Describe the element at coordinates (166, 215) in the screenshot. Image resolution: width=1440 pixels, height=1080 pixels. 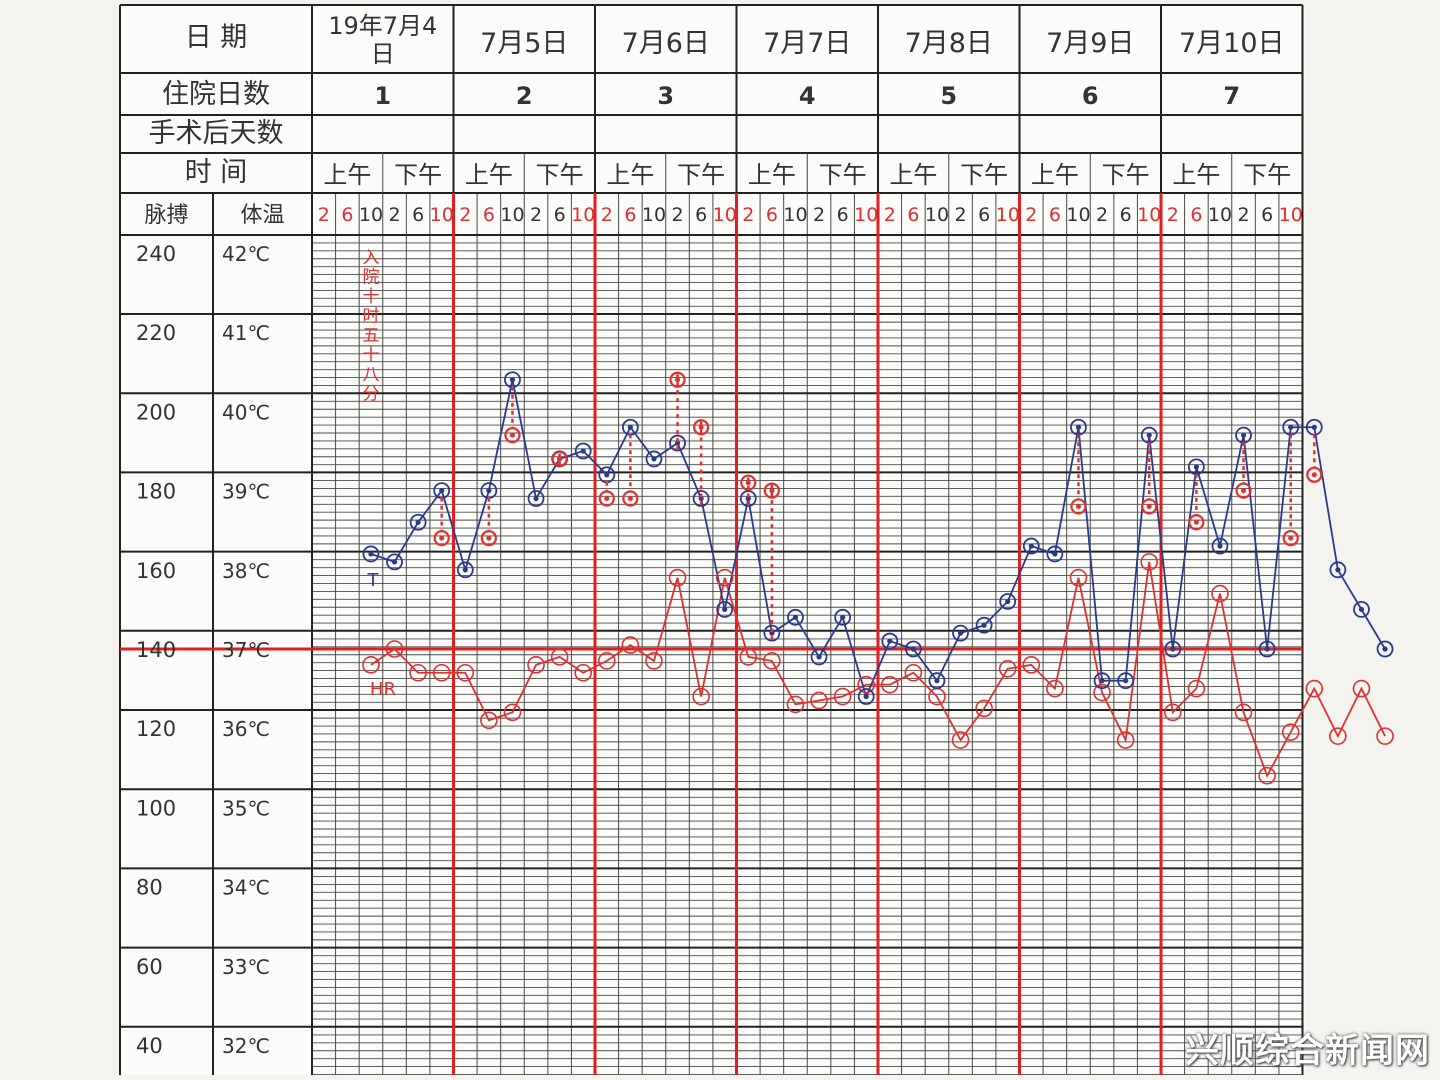
I see `pulse-label: 脉搏` at that location.